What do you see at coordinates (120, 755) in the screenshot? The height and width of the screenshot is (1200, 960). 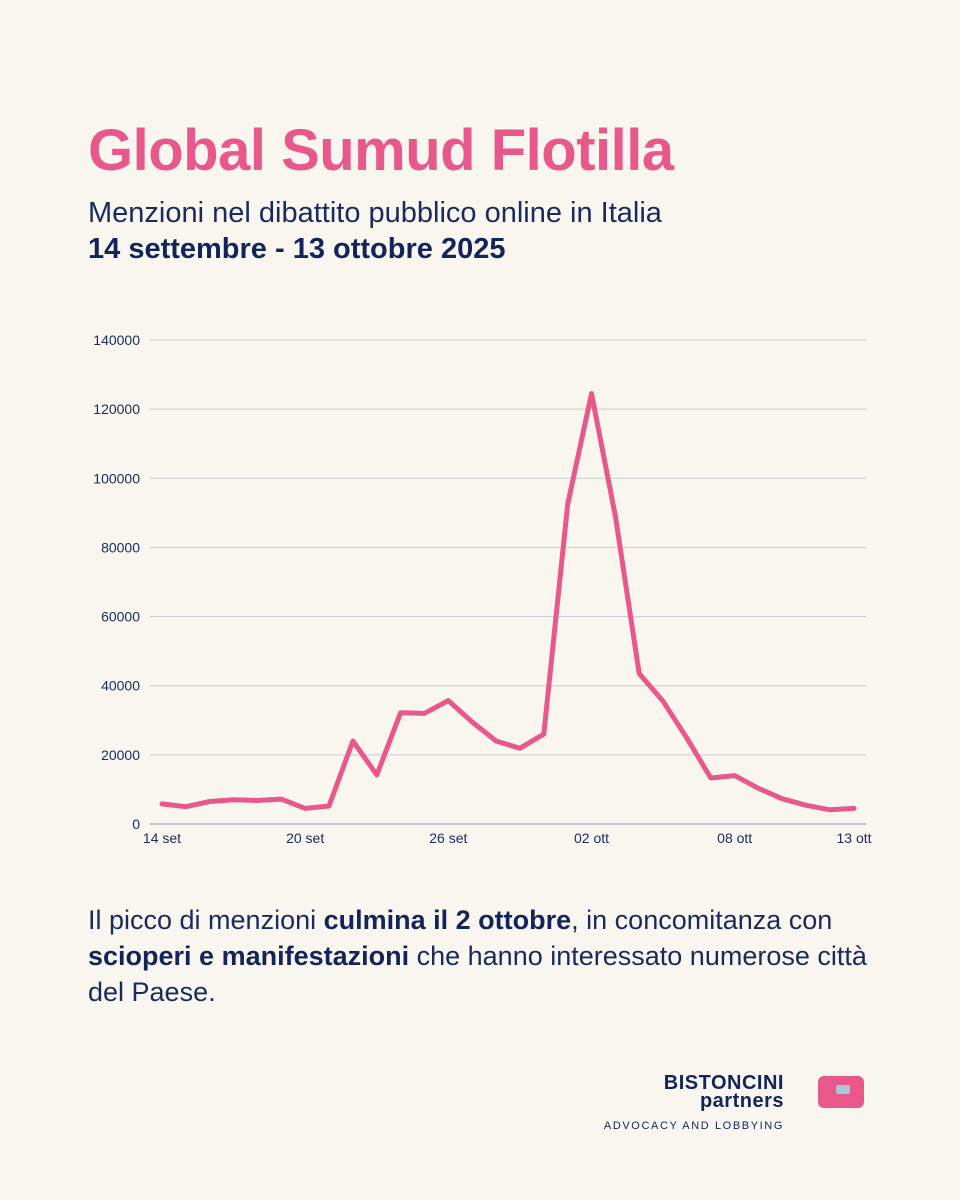 I see `y-tick-label: 20000` at bounding box center [120, 755].